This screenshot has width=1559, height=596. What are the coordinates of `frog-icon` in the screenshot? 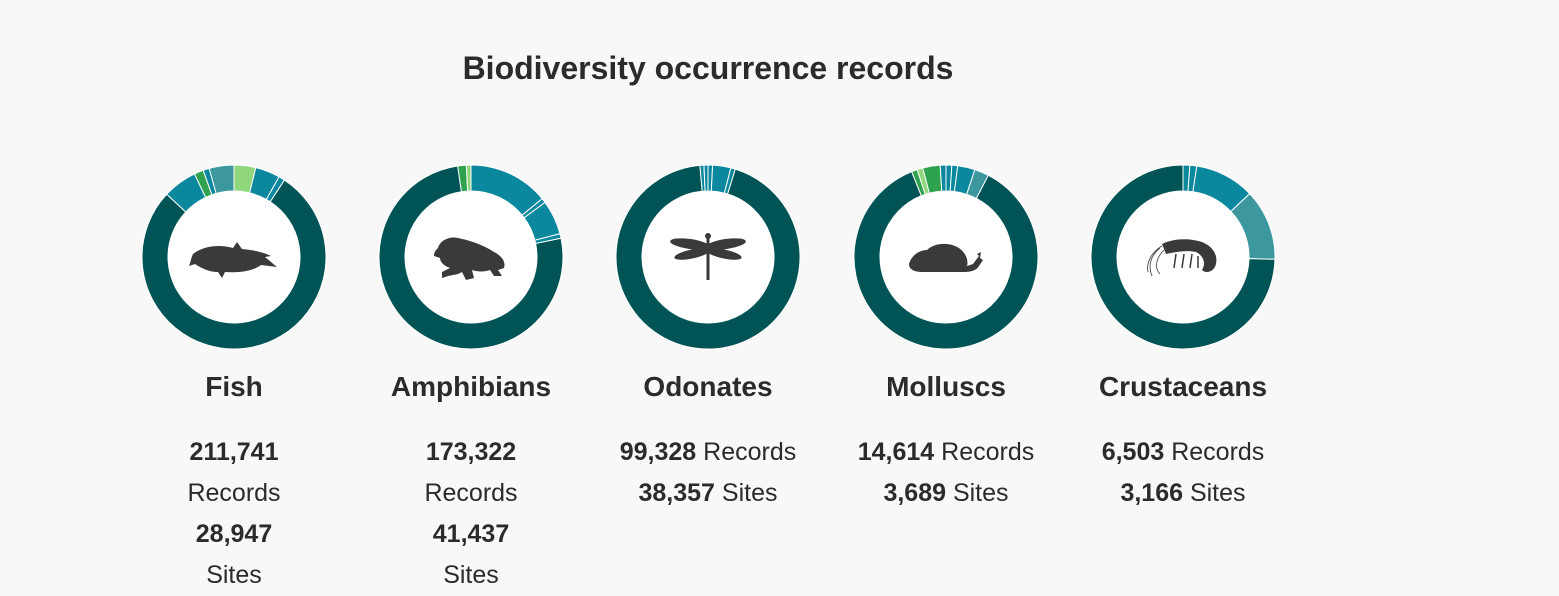 It's located at (469, 258).